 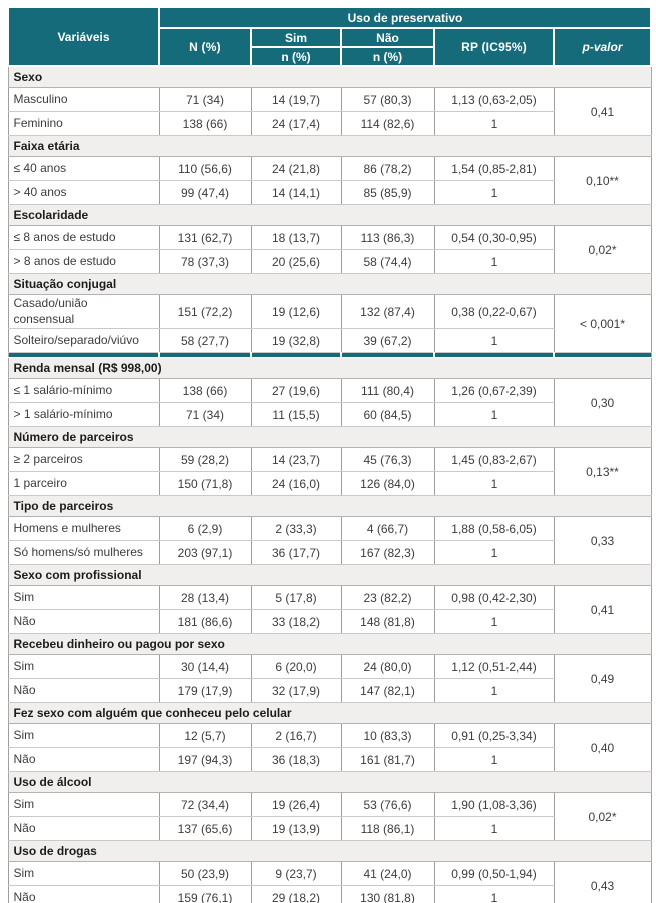 What do you see at coordinates (296, 391) in the screenshot?
I see `sim-count-cell: 27 (19,6)` at bounding box center [296, 391].